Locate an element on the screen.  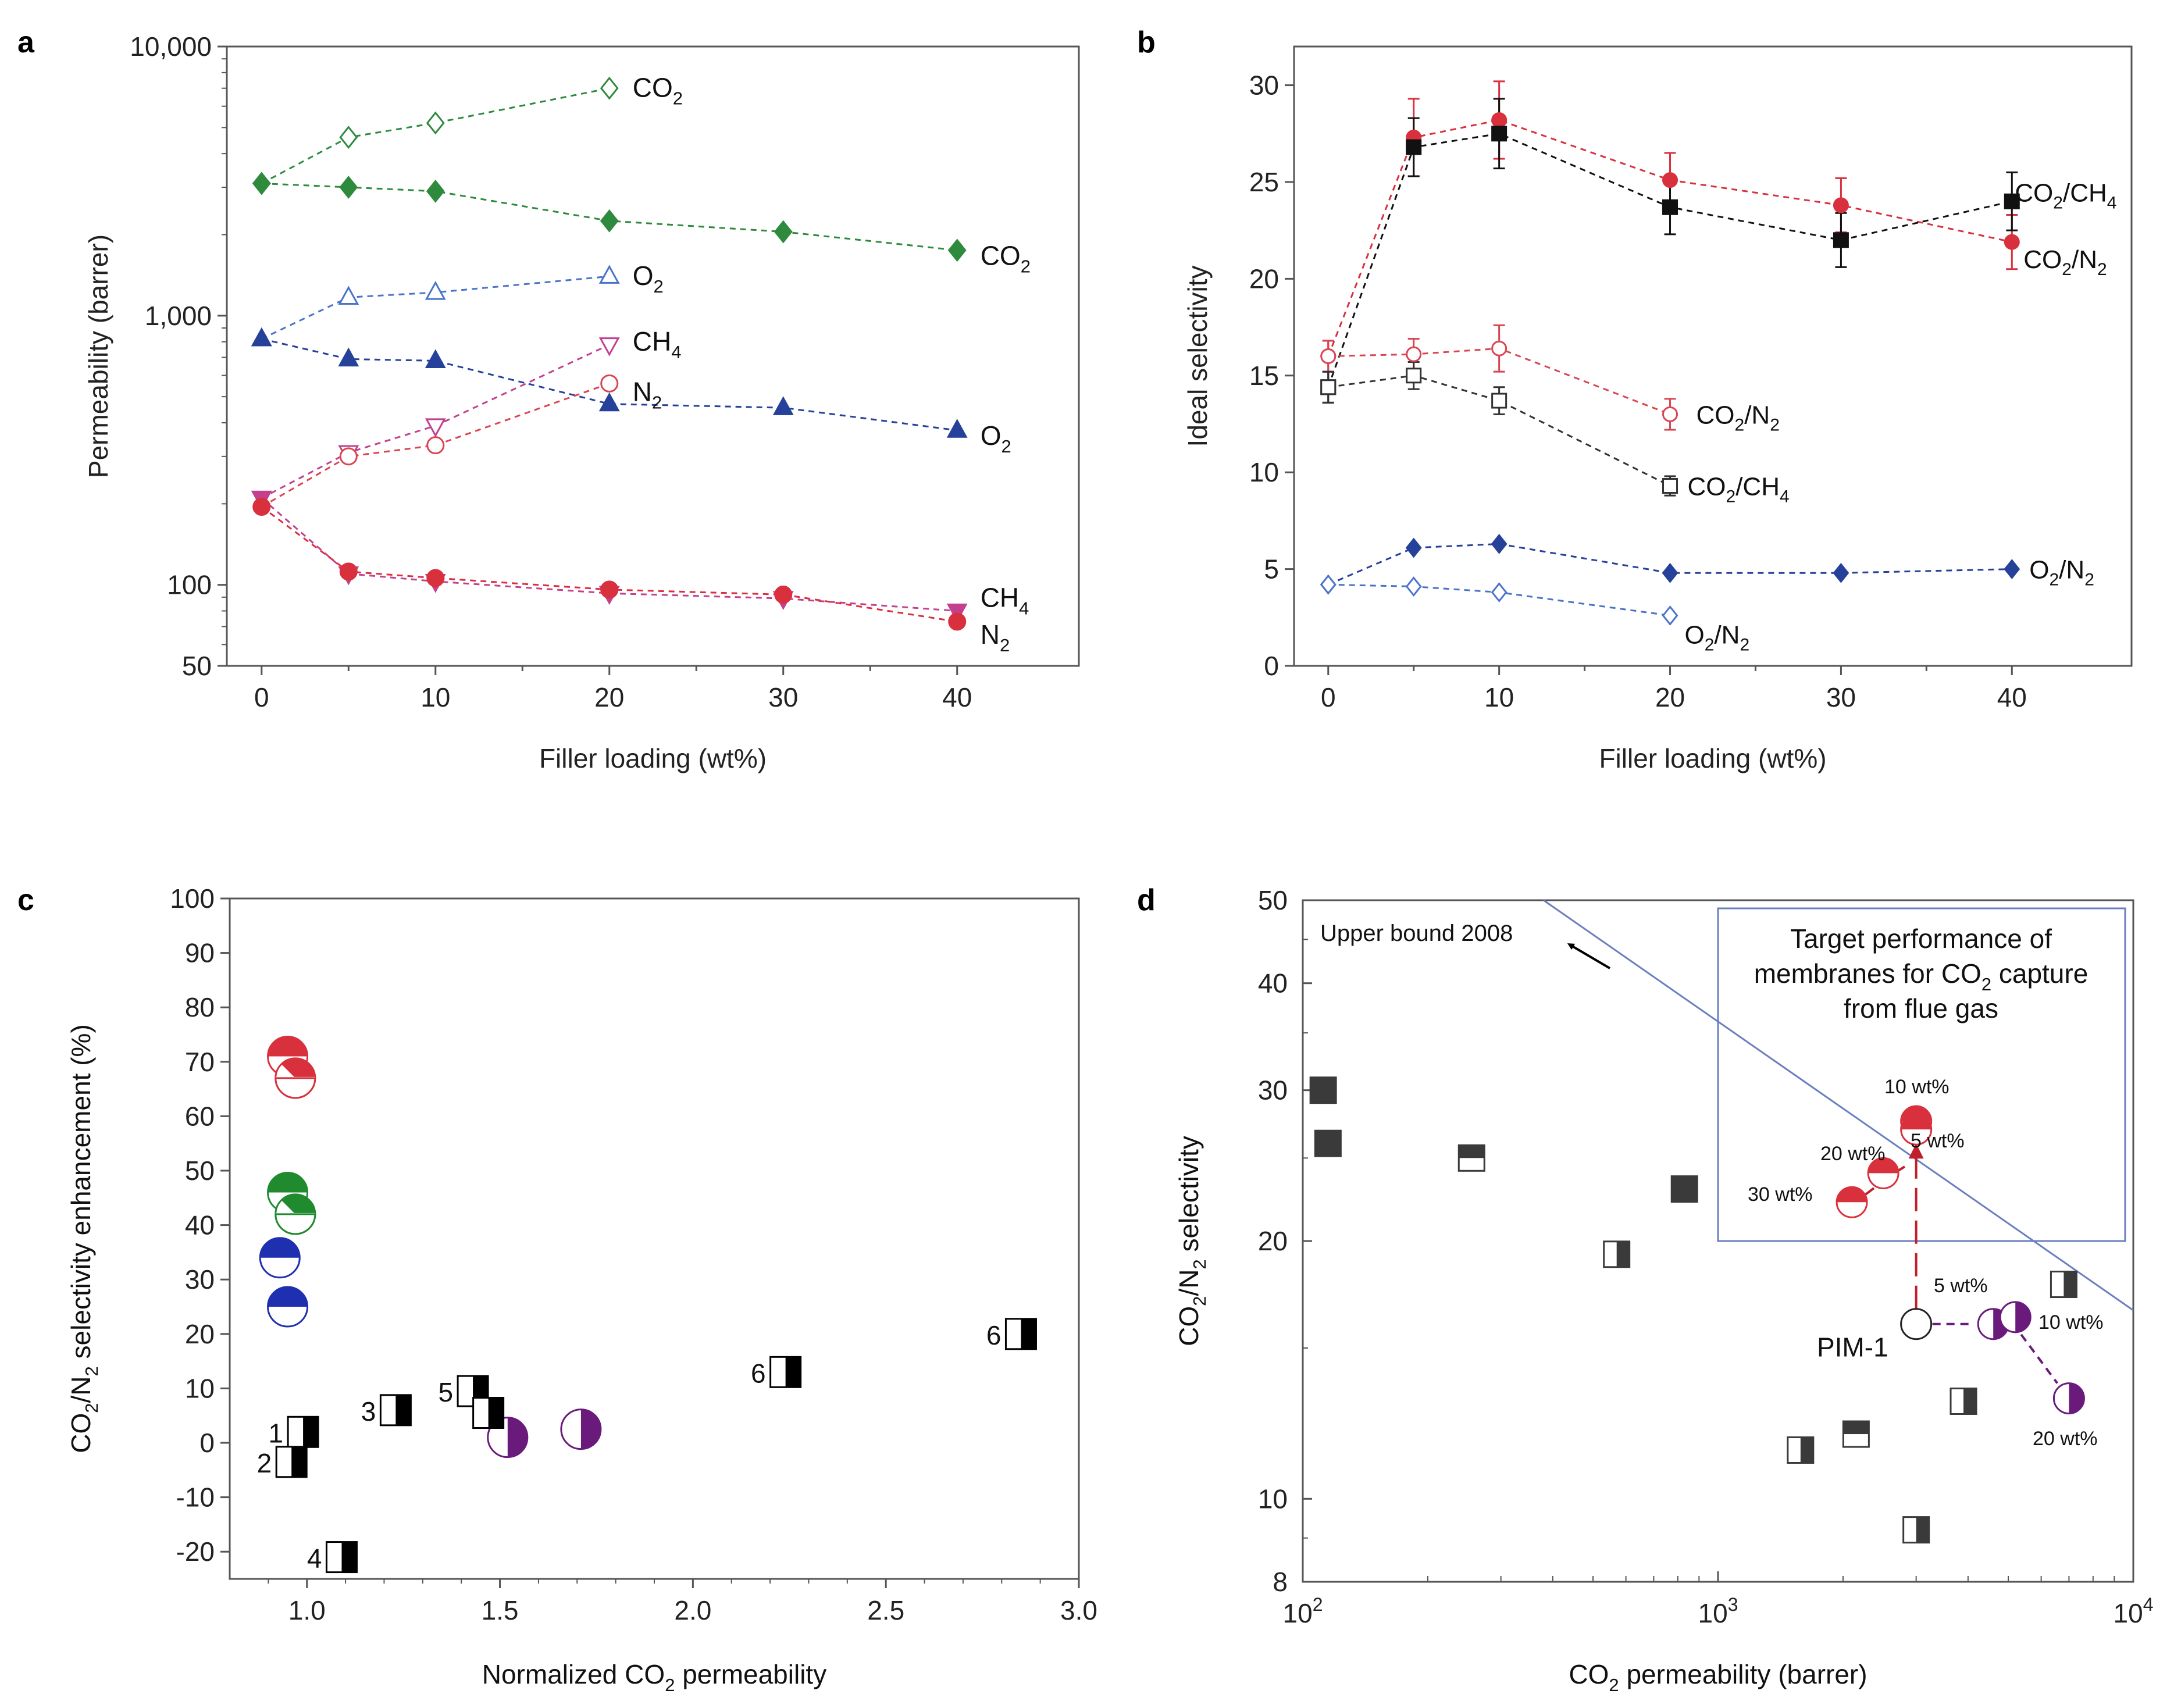
y-tick-label: 10,000 is located at coordinates (171, 46).